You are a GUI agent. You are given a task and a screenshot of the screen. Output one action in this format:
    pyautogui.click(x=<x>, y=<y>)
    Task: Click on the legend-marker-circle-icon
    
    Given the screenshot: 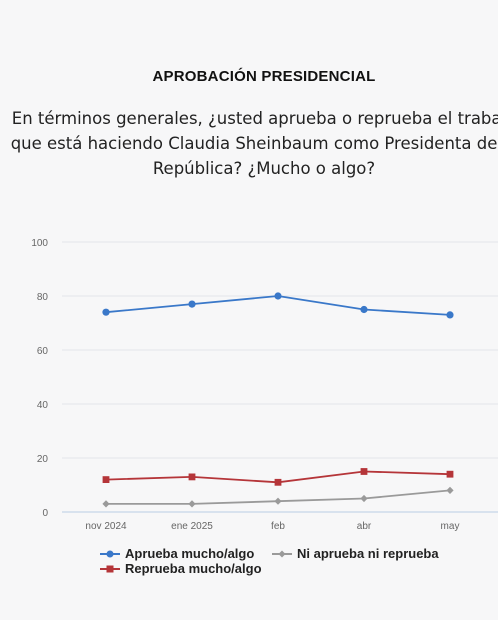 What is the action you would take?
    pyautogui.click(x=110, y=553)
    